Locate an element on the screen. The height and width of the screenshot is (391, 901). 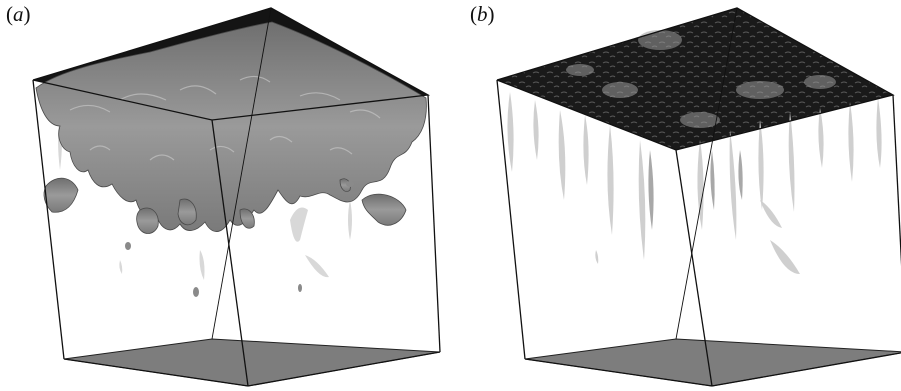
shadow-streaks-dark is located at coordinates (695, 190).